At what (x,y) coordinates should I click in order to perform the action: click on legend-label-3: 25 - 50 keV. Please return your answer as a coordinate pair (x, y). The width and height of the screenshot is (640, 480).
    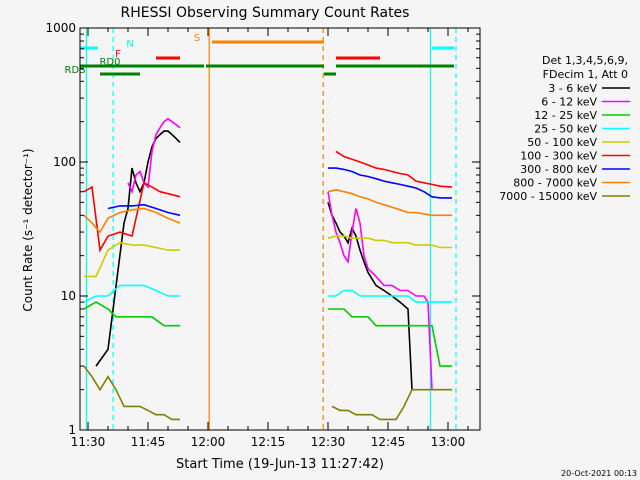
    Looking at the image, I should click on (565, 129).